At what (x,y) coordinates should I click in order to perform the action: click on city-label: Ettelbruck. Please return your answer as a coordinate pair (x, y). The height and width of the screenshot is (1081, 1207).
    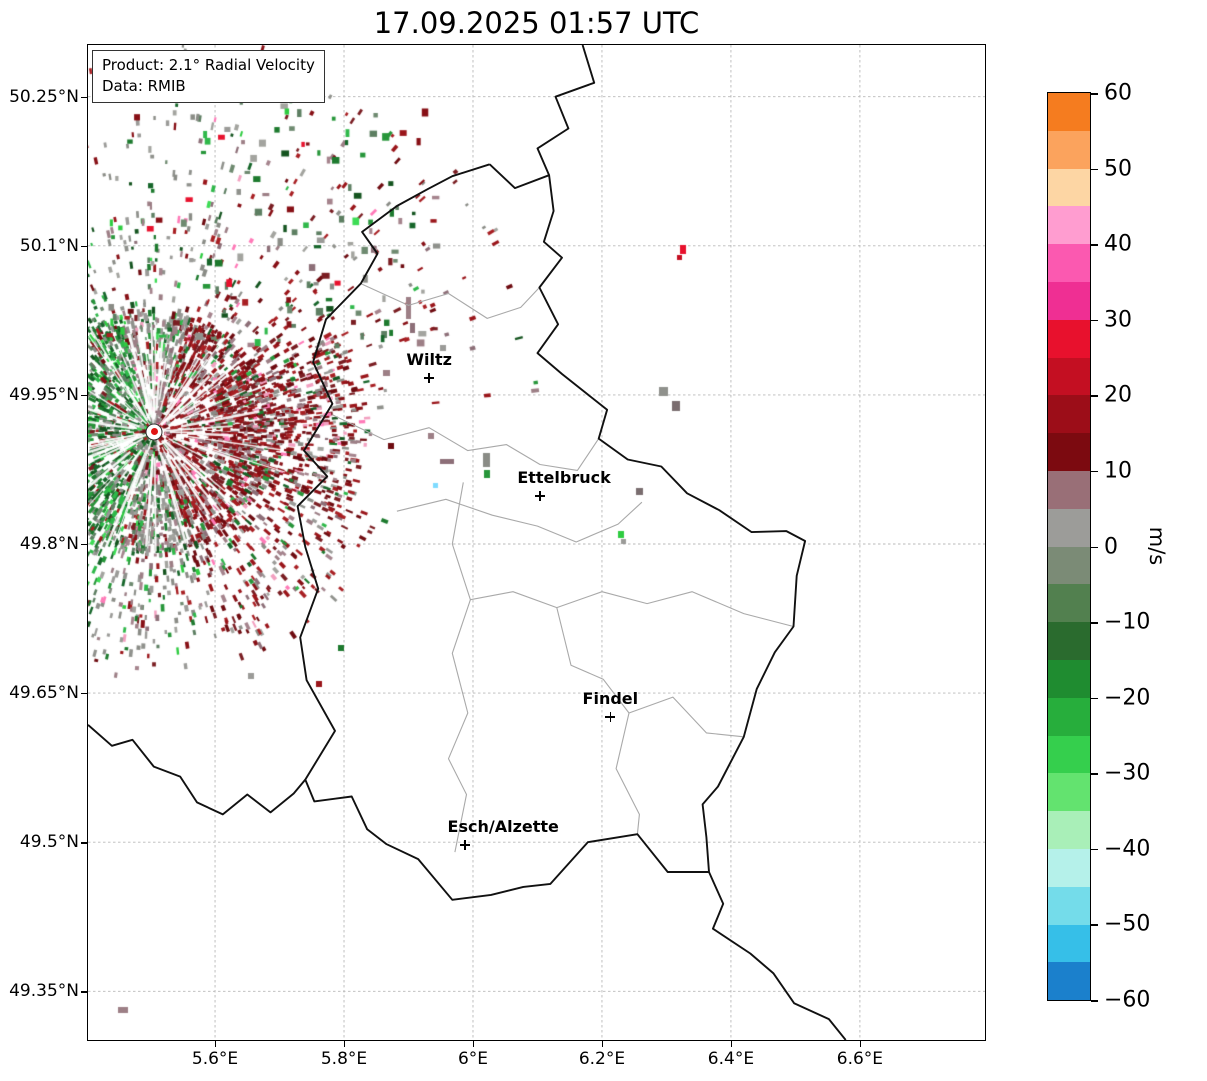
    Looking at the image, I should click on (564, 478).